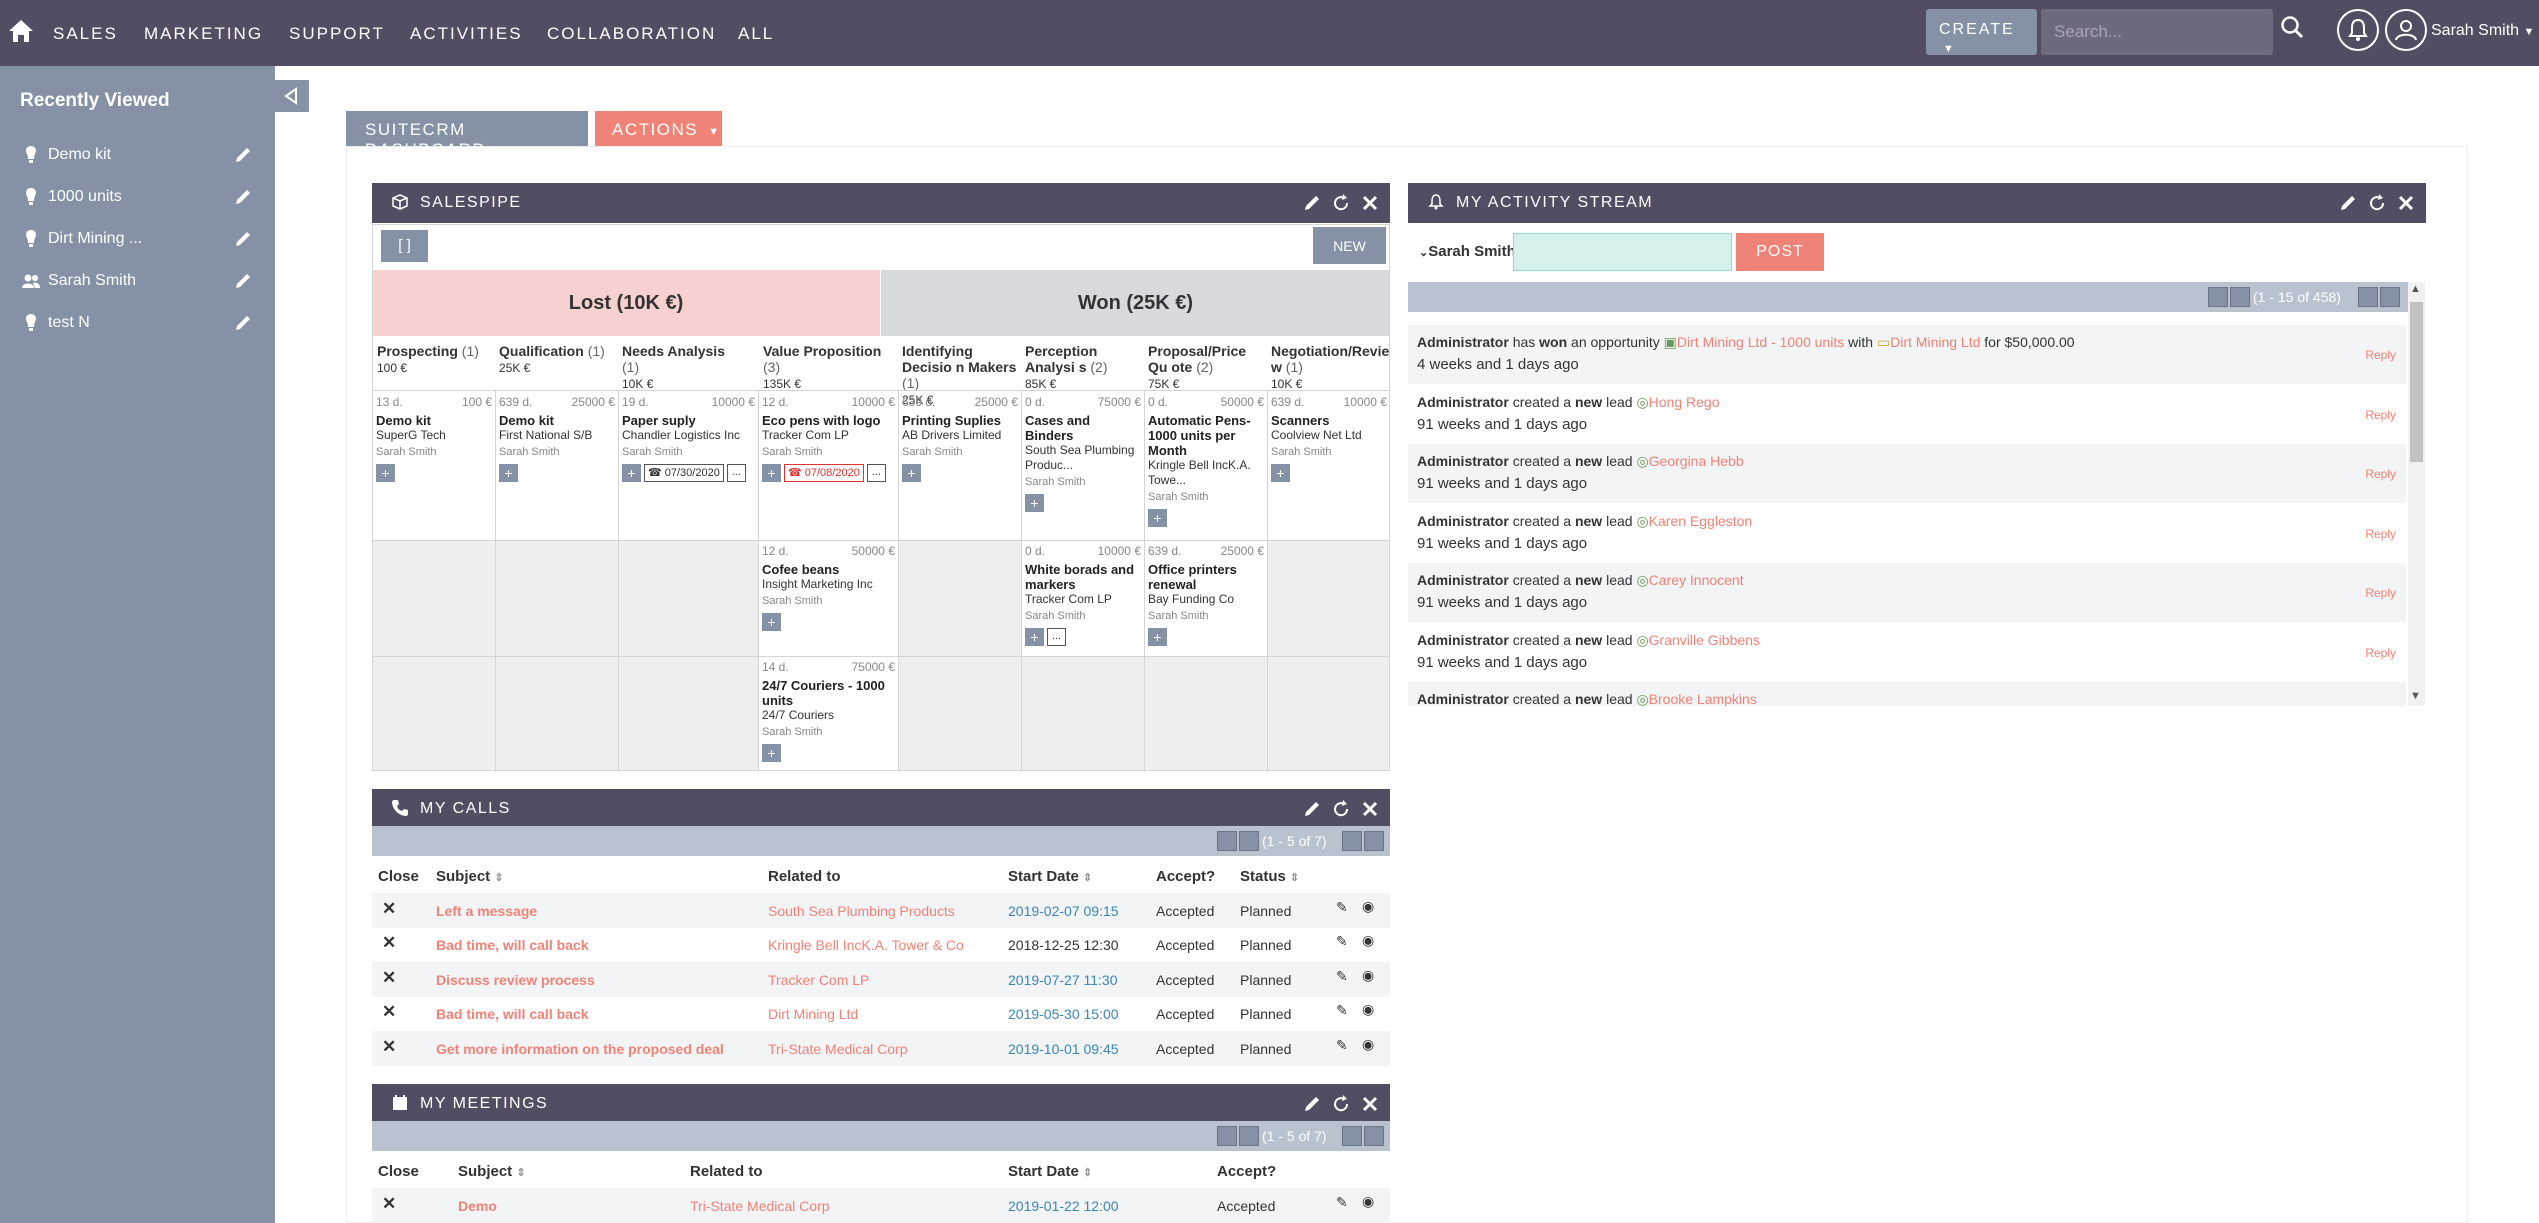 The width and height of the screenshot is (2539, 1223). Describe the element at coordinates (1696, 461) in the screenshot. I see `activity-target-link: Georgina Hebb` at that location.